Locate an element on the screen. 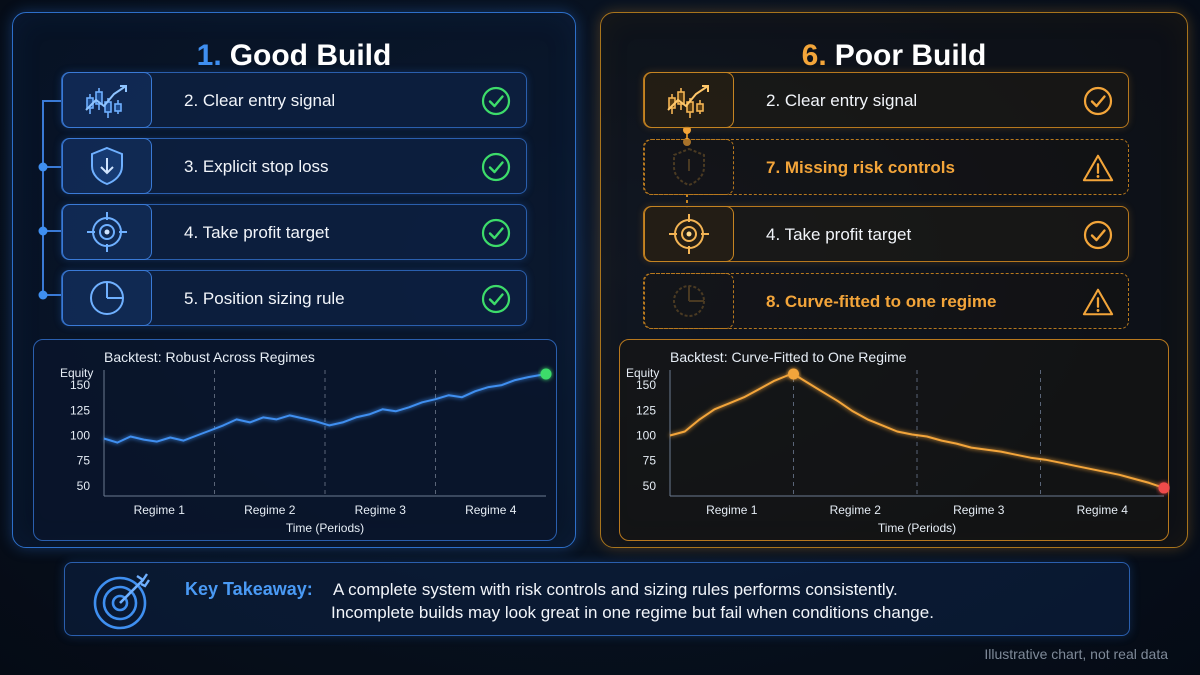  bullseye-arrow-icon is located at coordinates (121, 601).